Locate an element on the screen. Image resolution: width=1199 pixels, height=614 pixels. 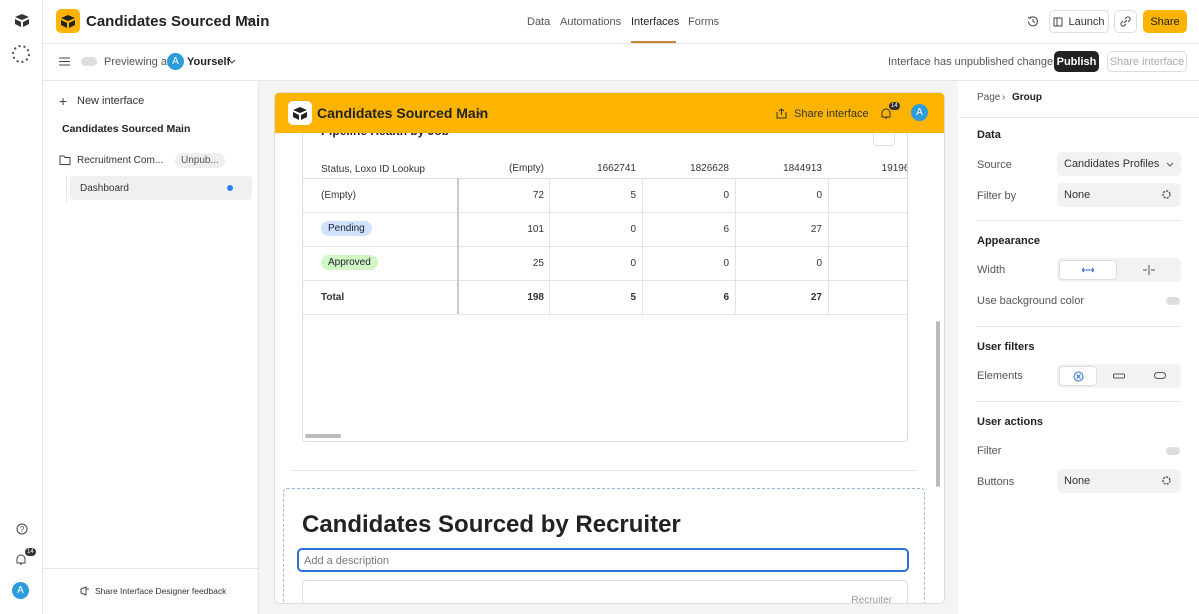
preview-share: Share interface is located at coordinates (831, 114).